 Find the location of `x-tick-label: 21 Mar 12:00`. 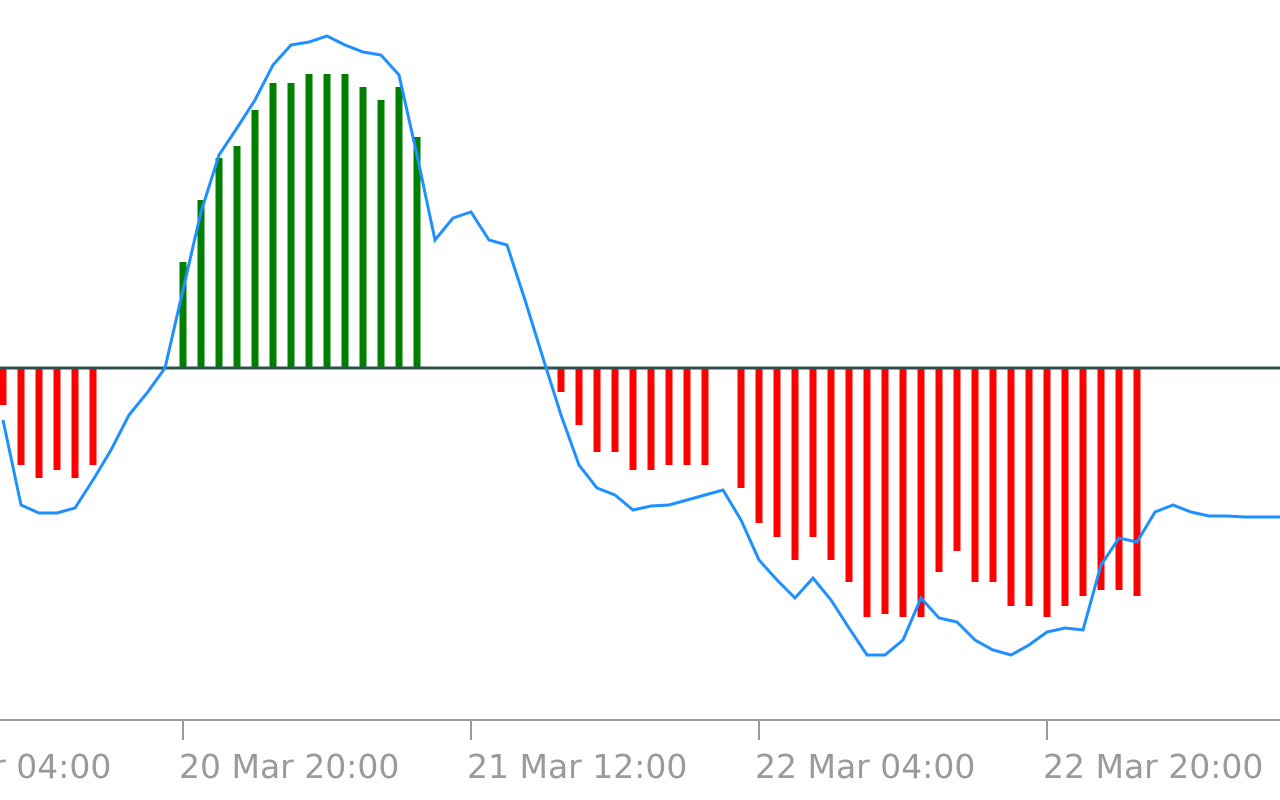

x-tick-label: 21 Mar 12:00 is located at coordinates (577, 766).